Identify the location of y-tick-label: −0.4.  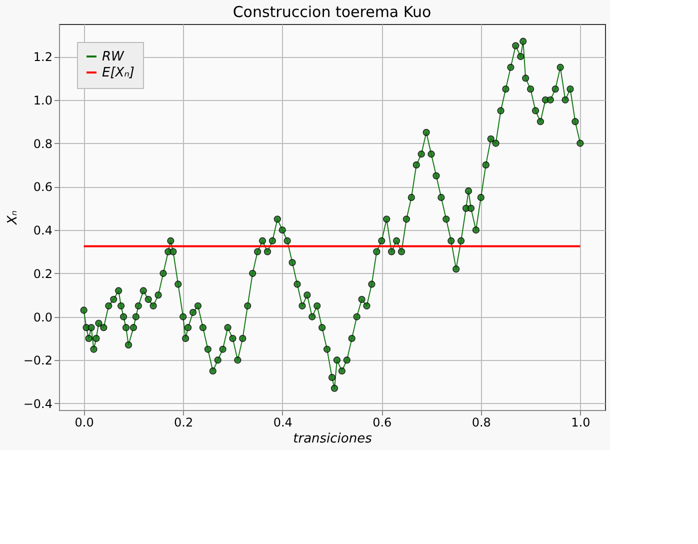
(37, 403).